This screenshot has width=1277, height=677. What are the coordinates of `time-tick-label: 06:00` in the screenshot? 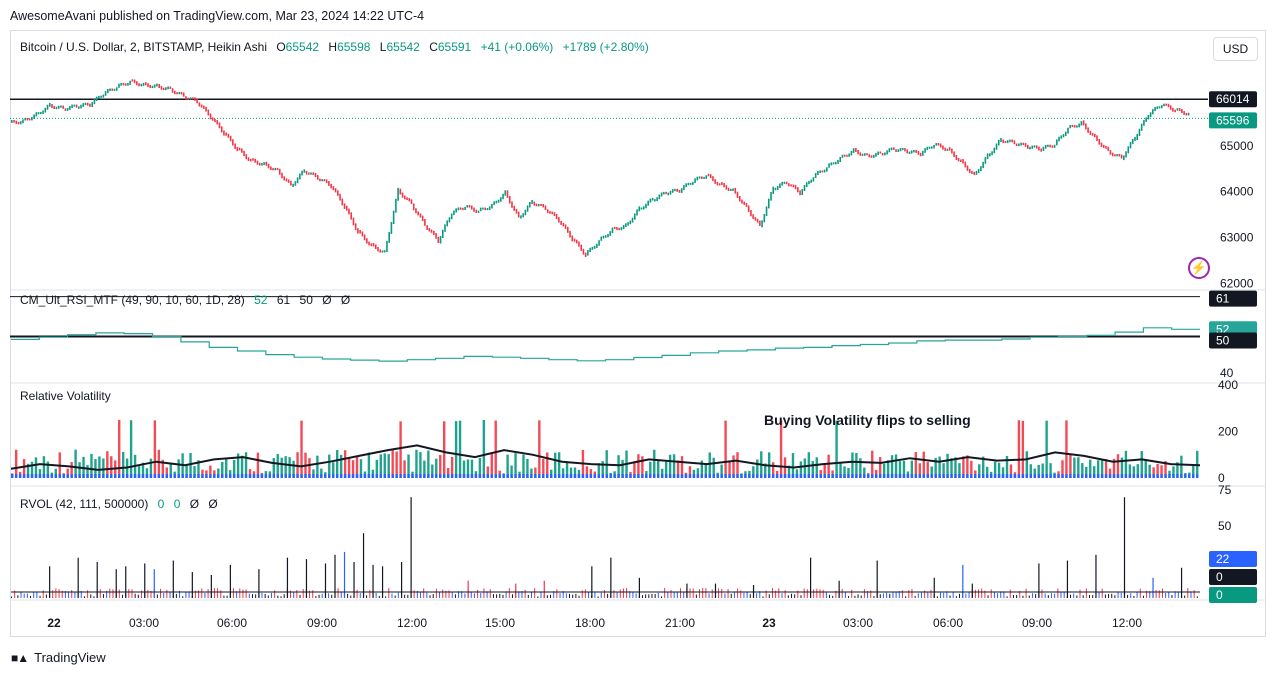 It's located at (948, 623).